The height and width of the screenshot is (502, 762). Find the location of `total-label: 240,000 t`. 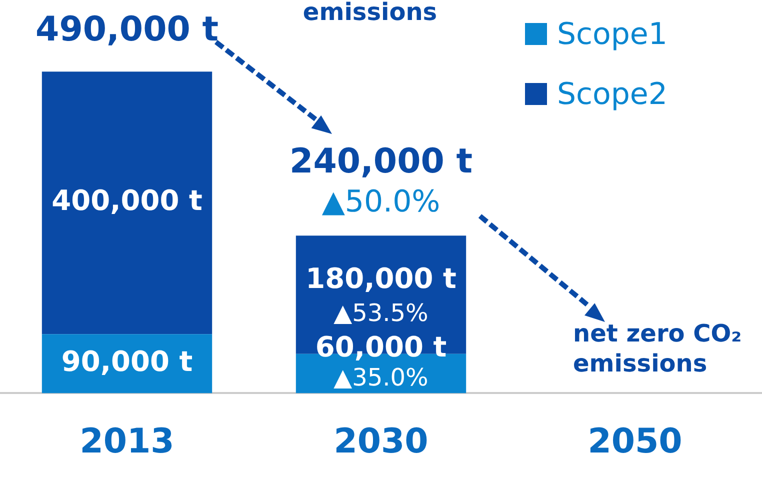

total-label: 240,000 t is located at coordinates (381, 161).